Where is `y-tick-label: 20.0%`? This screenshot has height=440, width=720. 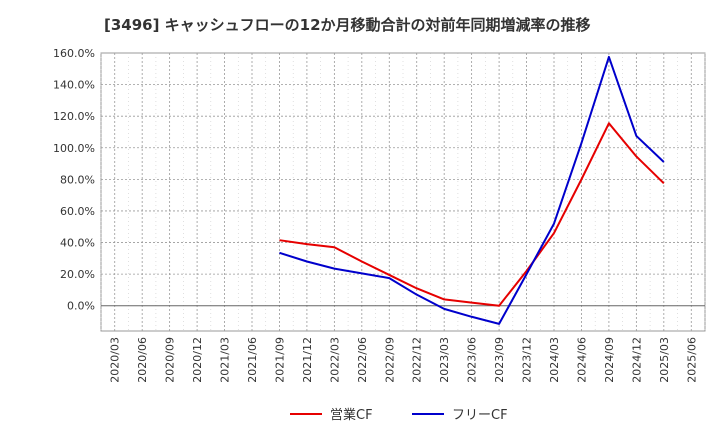 y-tick-label: 20.0% is located at coordinates (77, 274).